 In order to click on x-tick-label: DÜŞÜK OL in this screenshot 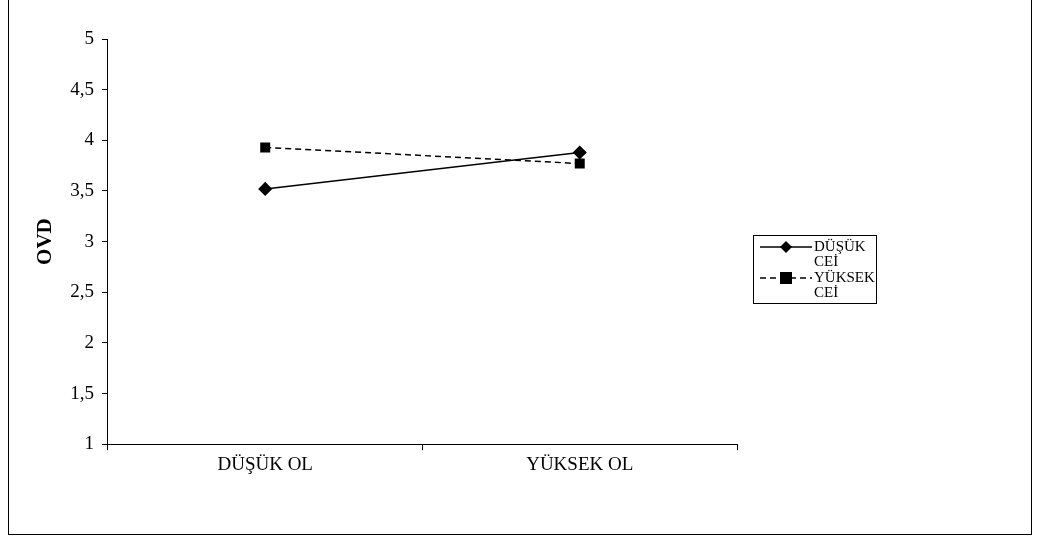, I will do `click(265, 463)`.